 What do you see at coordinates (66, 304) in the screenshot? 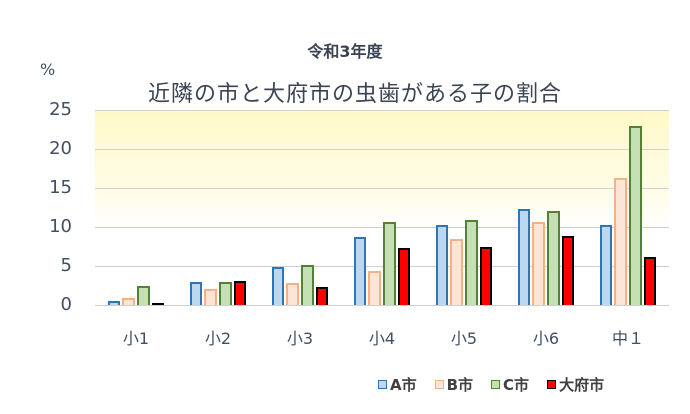
I see `y-tick-label: 0` at bounding box center [66, 304].